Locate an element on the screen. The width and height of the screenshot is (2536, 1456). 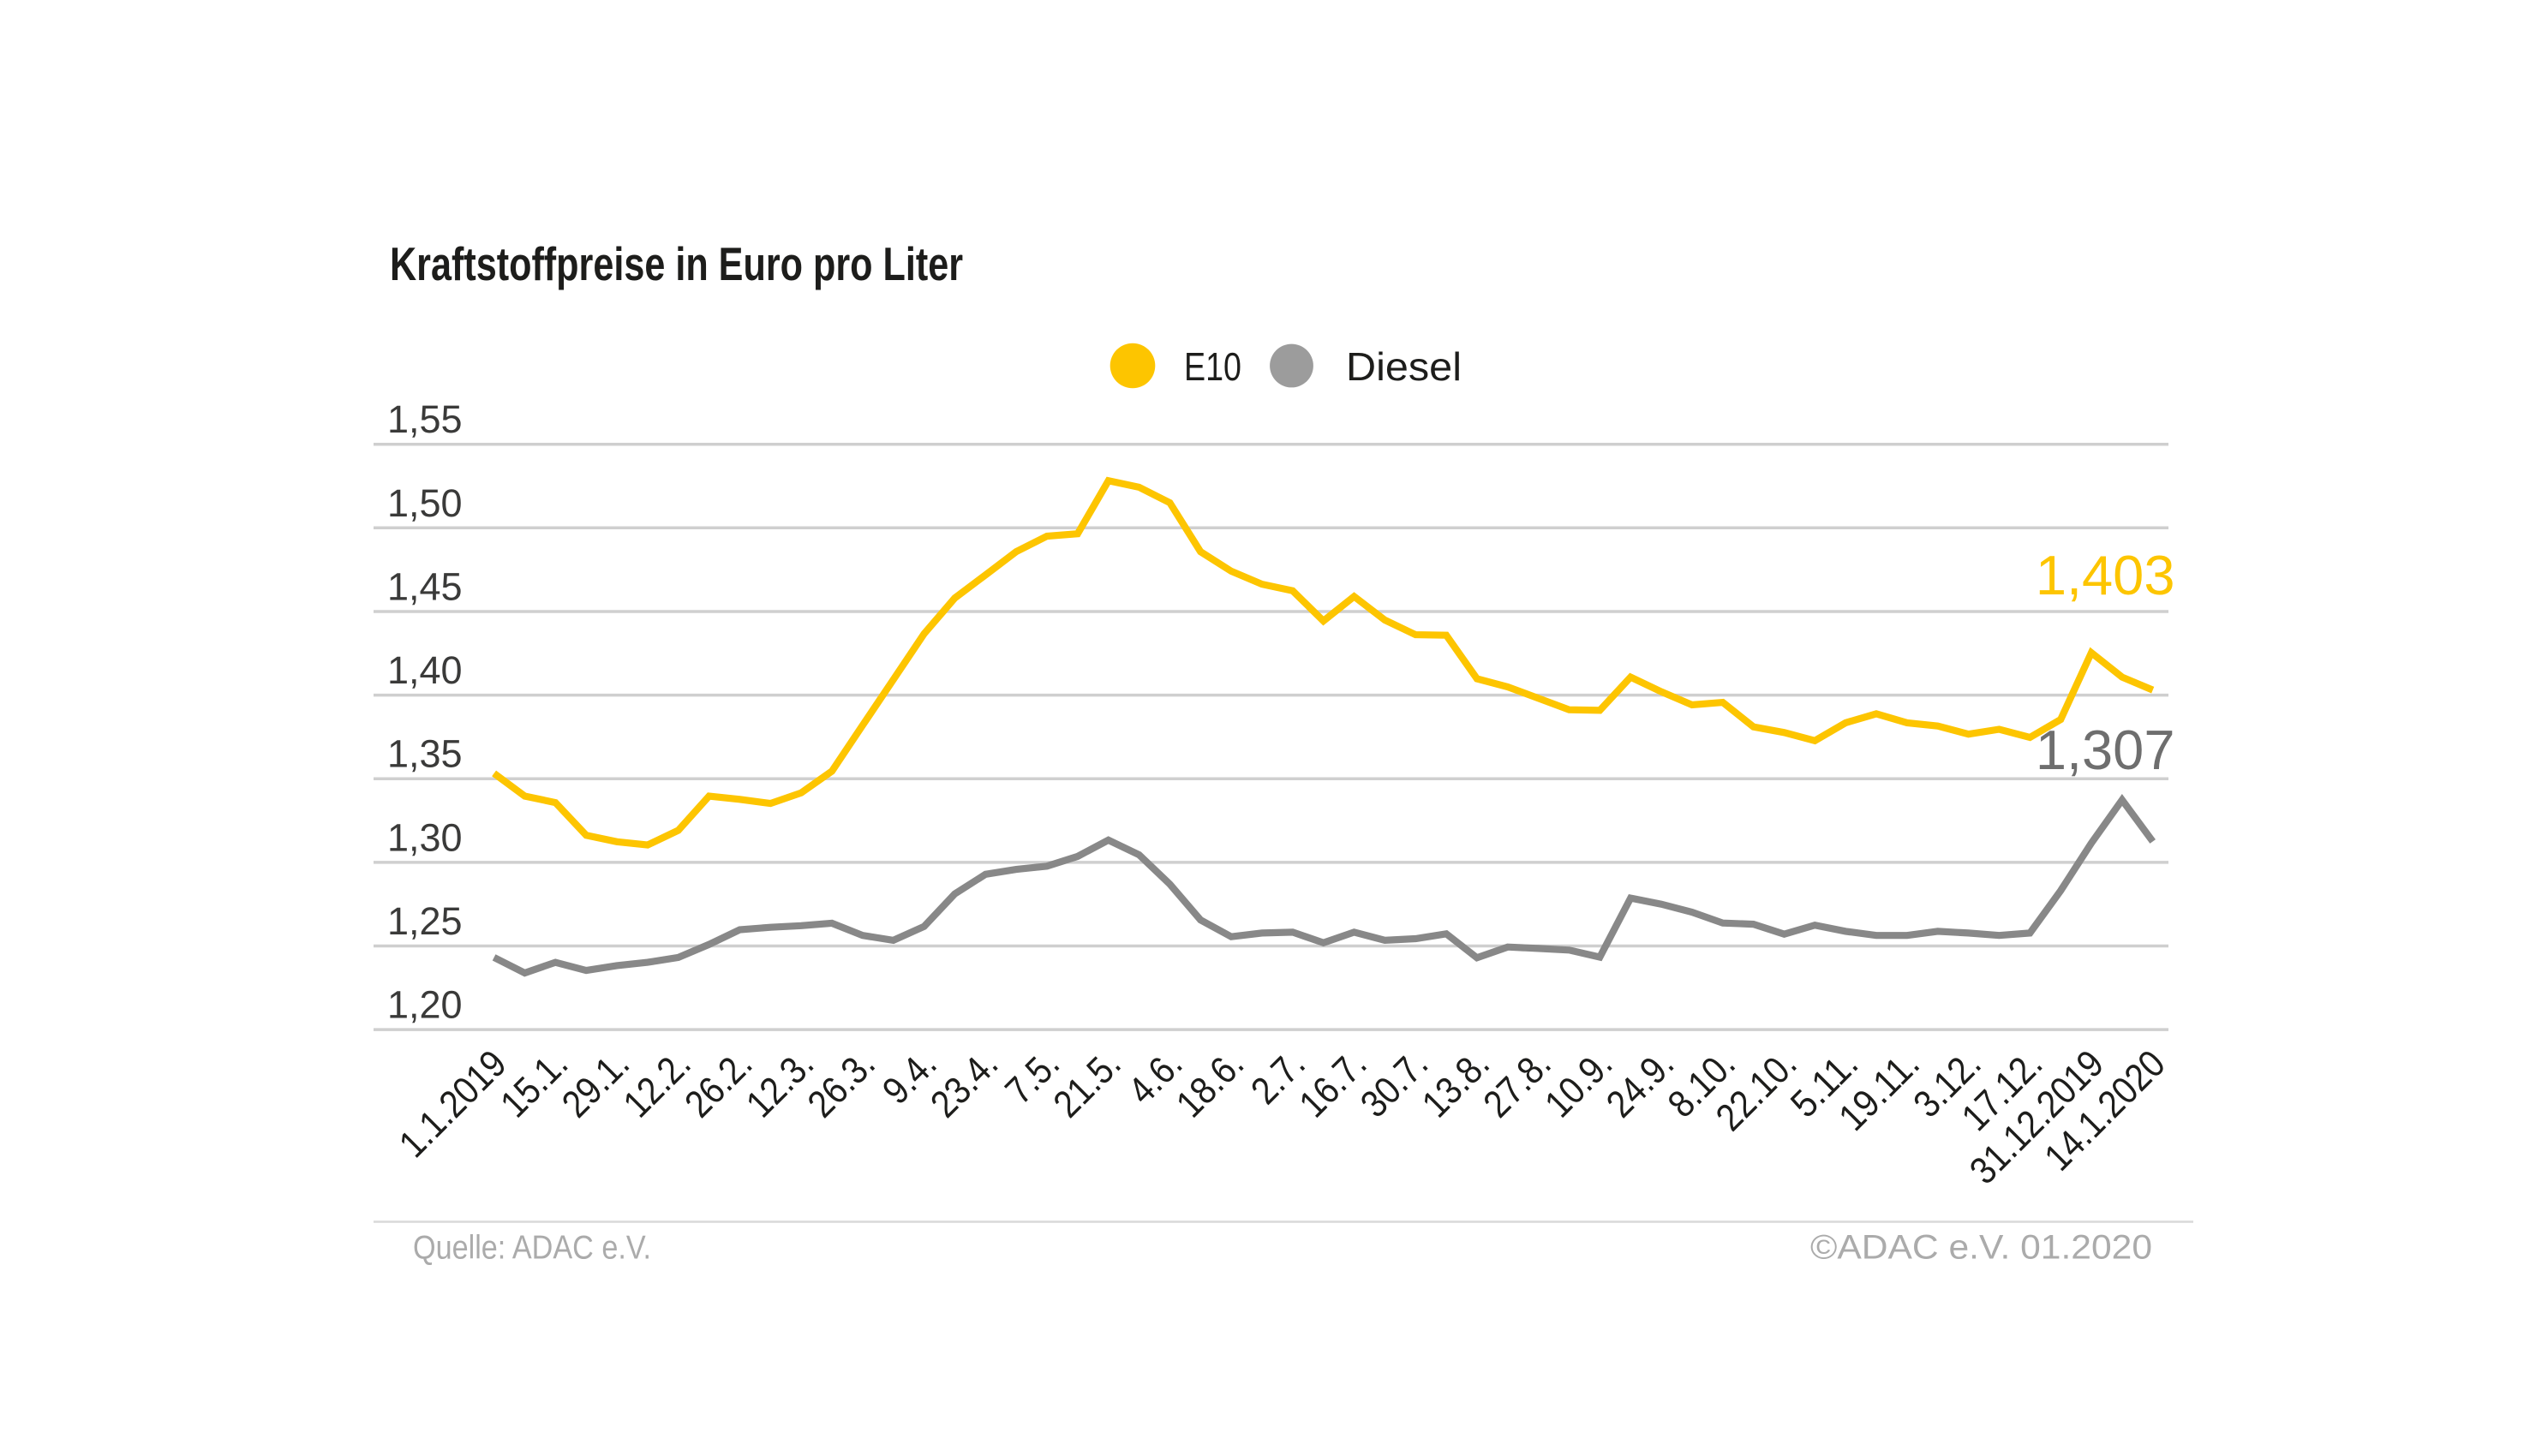
svg-text:Kraftstoffpreise in Euro pro L: Kraftstoffpreise in Euro pro Liter is located at coordinates (677, 263).